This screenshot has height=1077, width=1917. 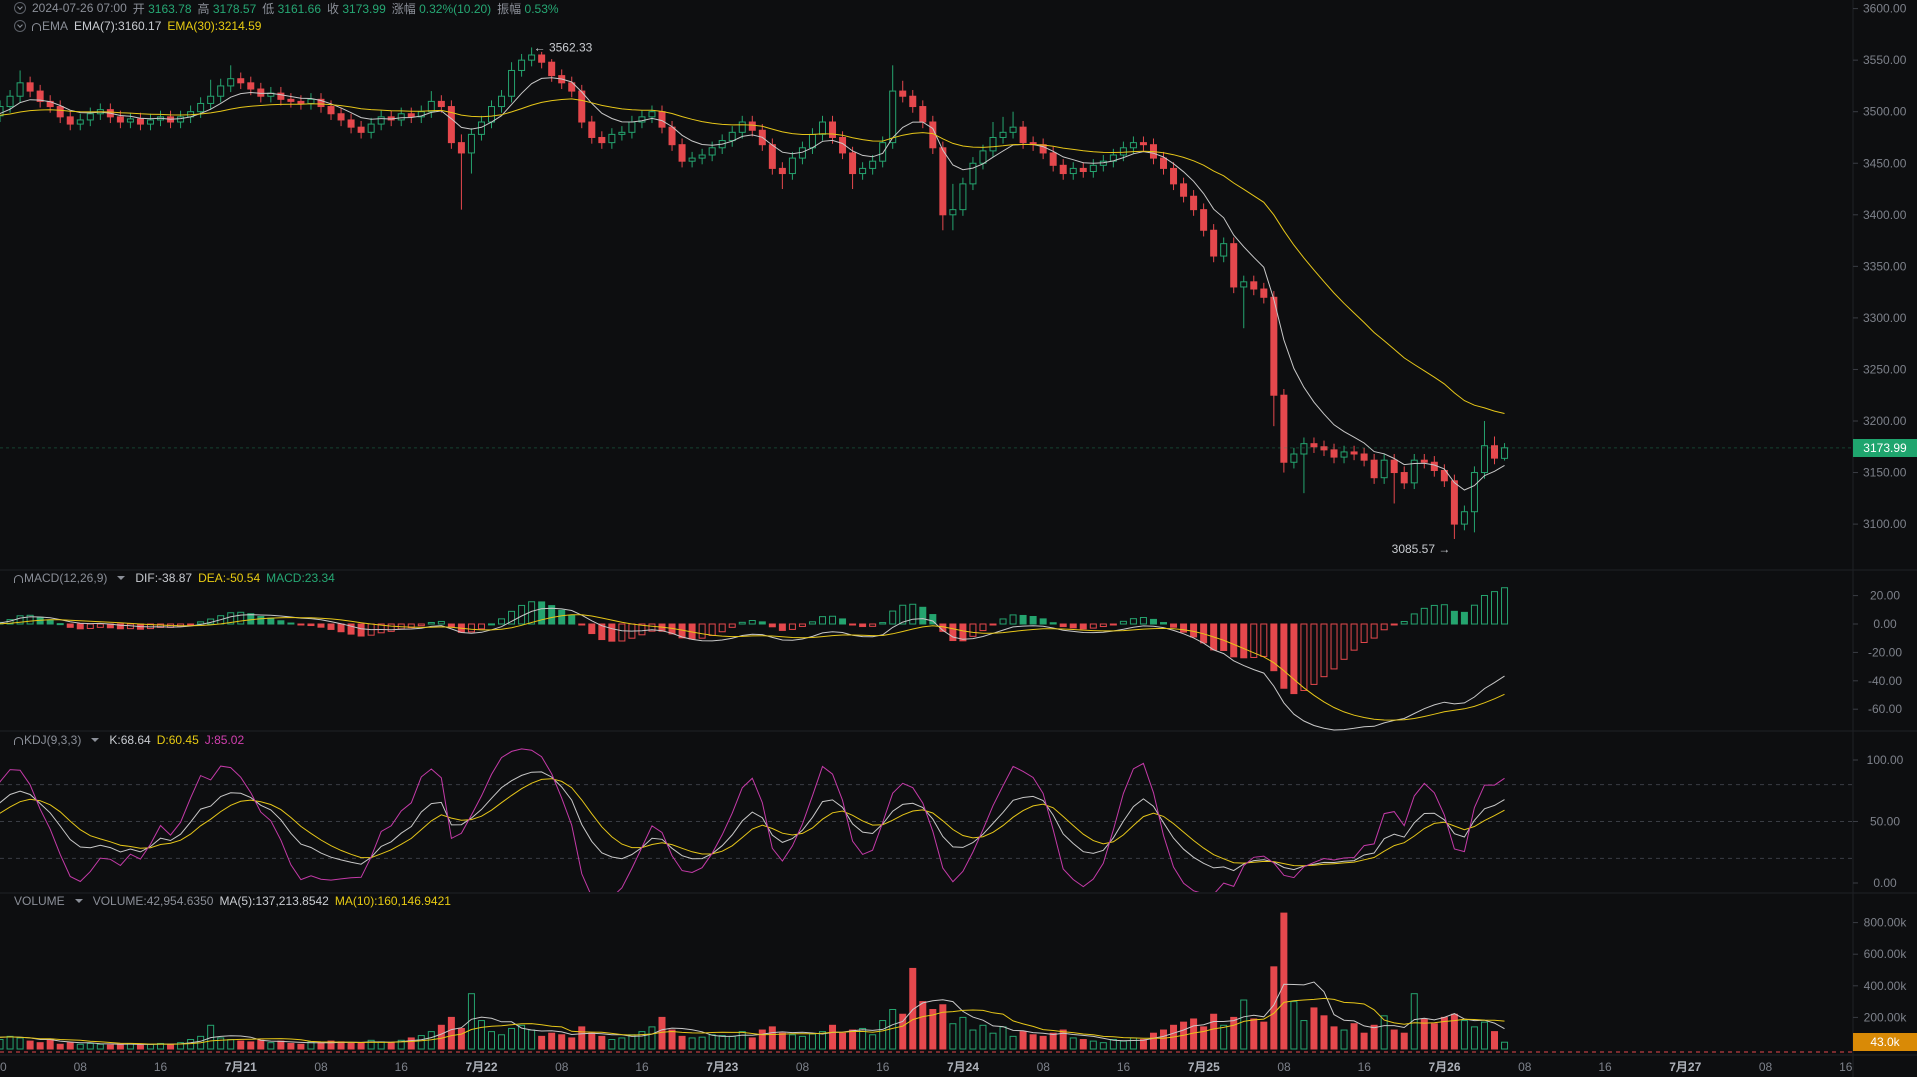 I want to click on kdj-indicator-toggle: KDJ(9,3,3), so click(x=47, y=740).